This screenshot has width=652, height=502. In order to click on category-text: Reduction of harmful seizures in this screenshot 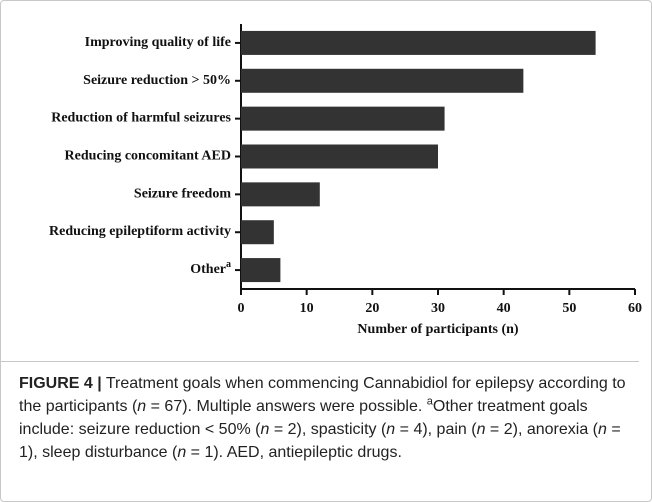, I will do `click(141, 118)`.